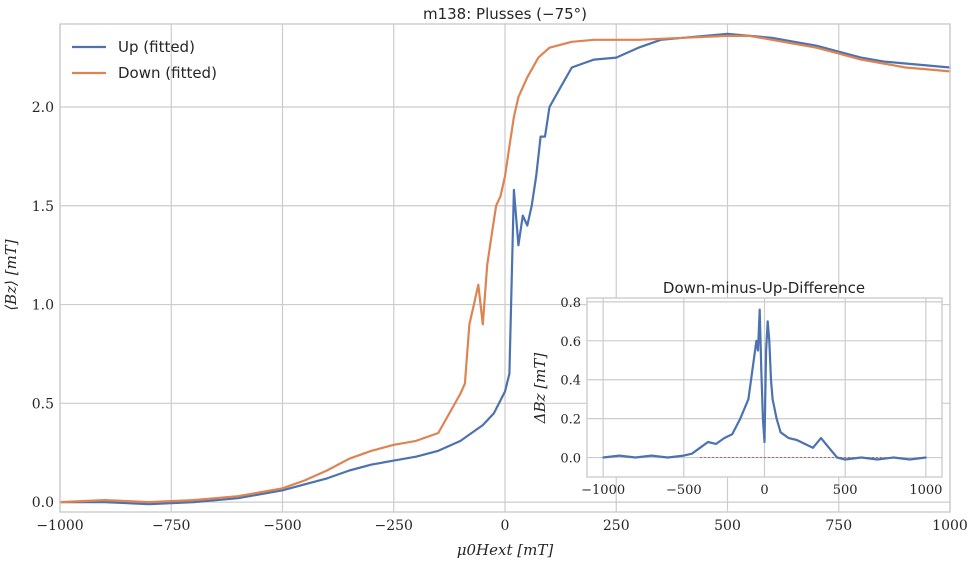 The width and height of the screenshot is (971, 564). Describe the element at coordinates (570, 459) in the screenshot. I see `inset-ytick-label: 0.0` at that location.